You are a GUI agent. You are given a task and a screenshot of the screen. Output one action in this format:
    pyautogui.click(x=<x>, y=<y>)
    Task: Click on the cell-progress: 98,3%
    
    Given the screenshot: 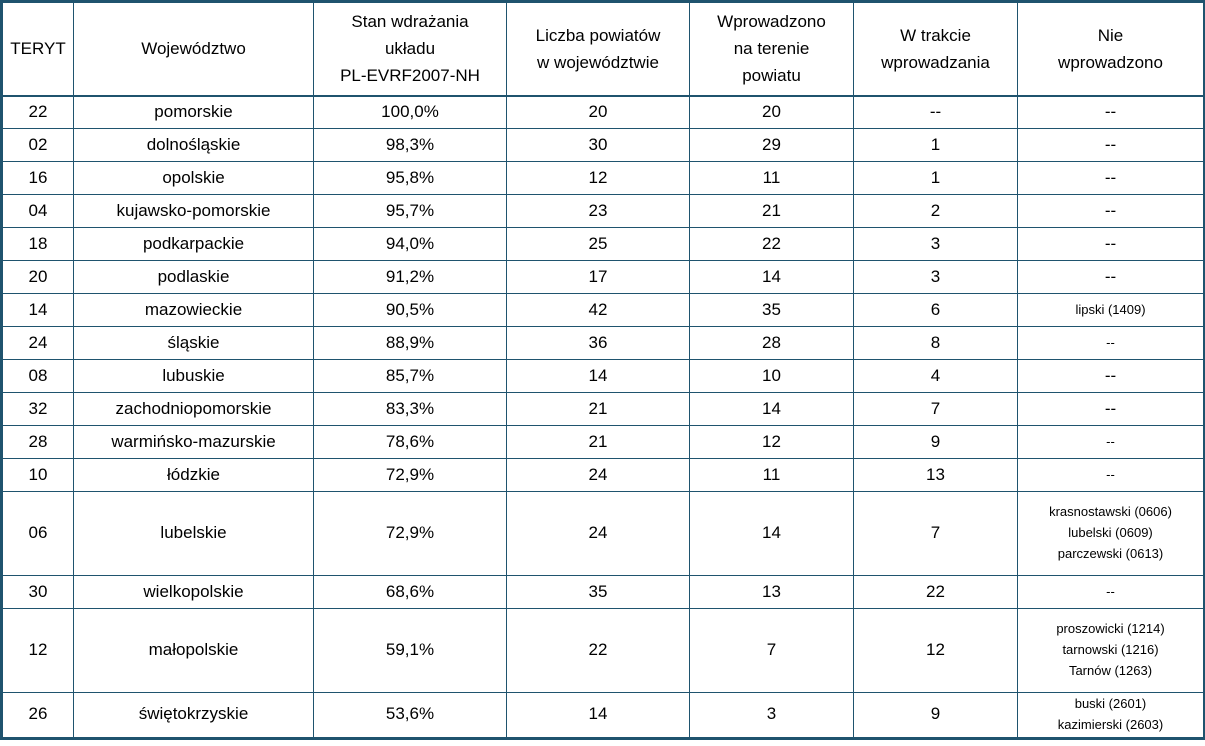 What is the action you would take?
    pyautogui.click(x=410, y=145)
    